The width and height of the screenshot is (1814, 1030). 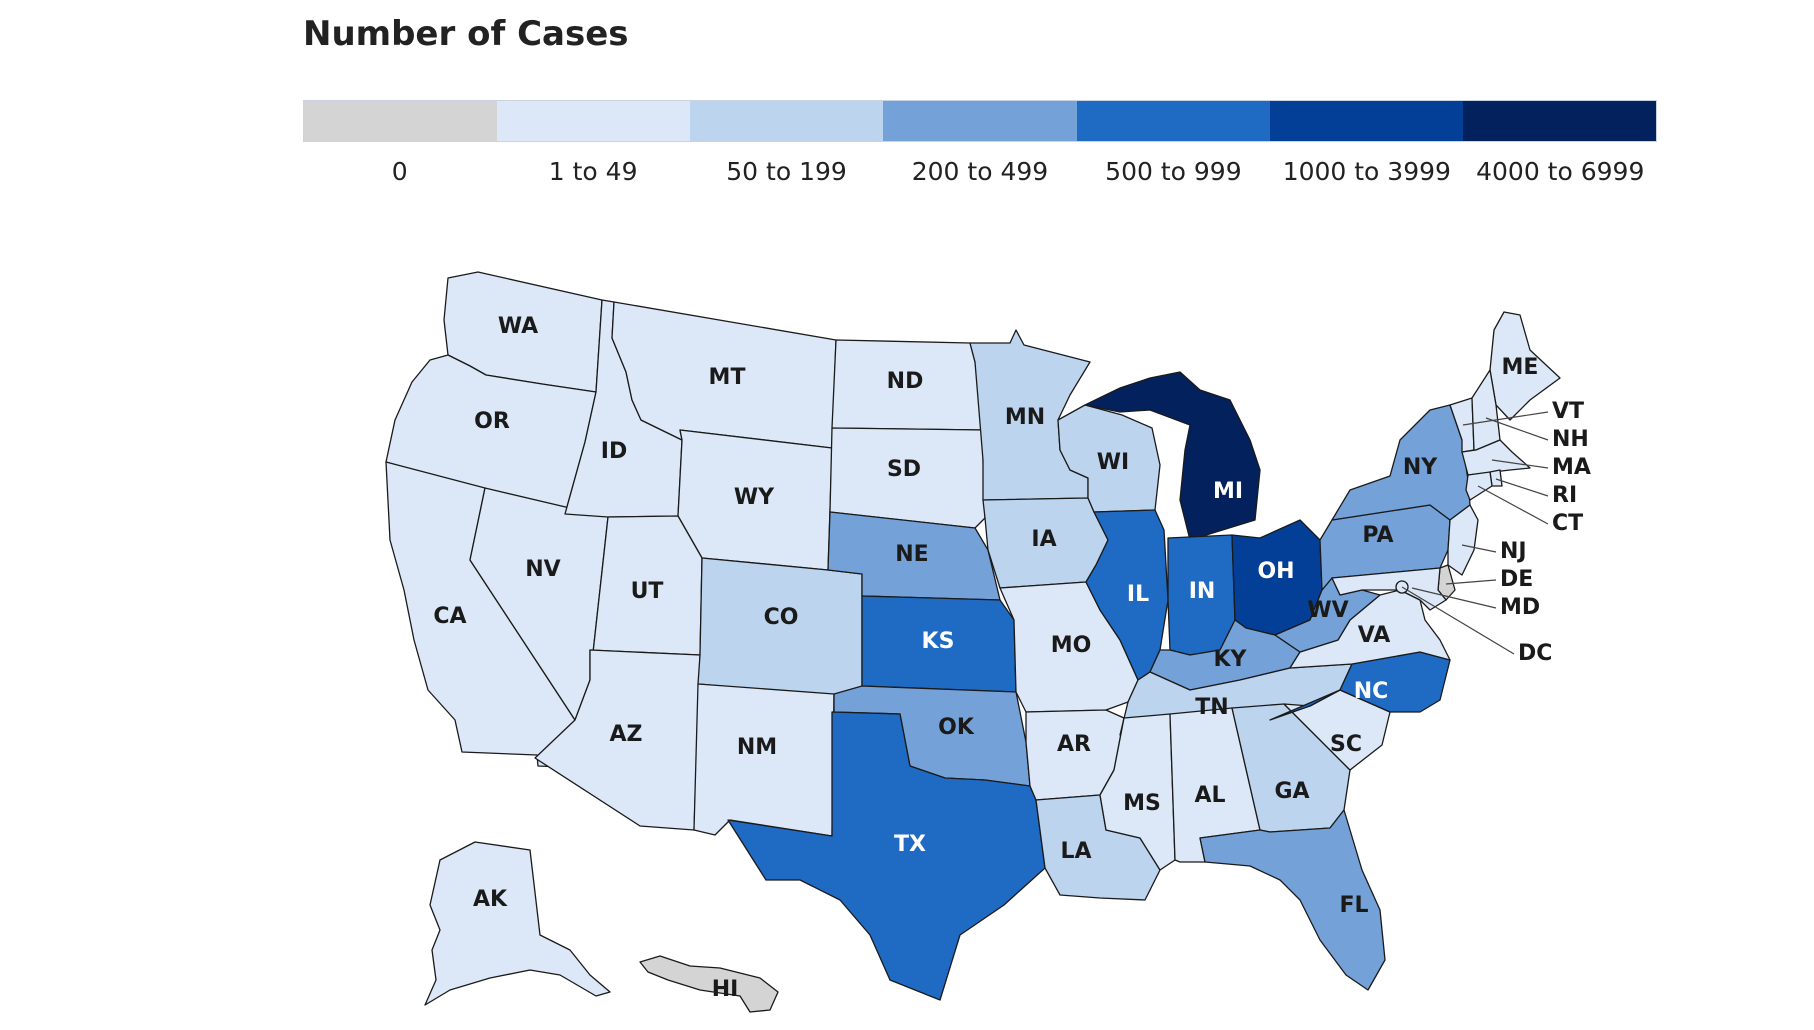 What do you see at coordinates (1535, 653) in the screenshot?
I see `state-label-dc: DC` at bounding box center [1535, 653].